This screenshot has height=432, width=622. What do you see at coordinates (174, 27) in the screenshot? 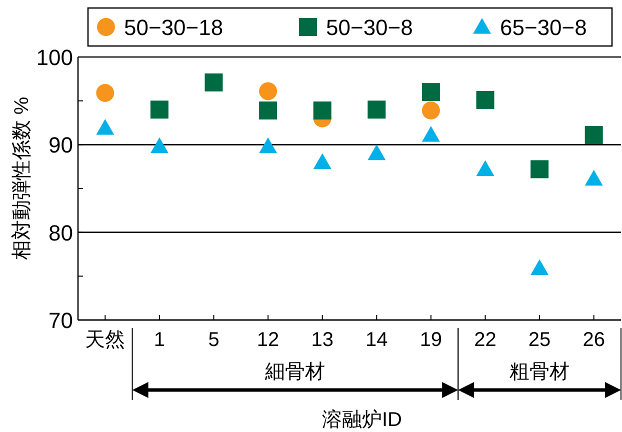
I see `legend-label: 50−30−18` at bounding box center [174, 27].